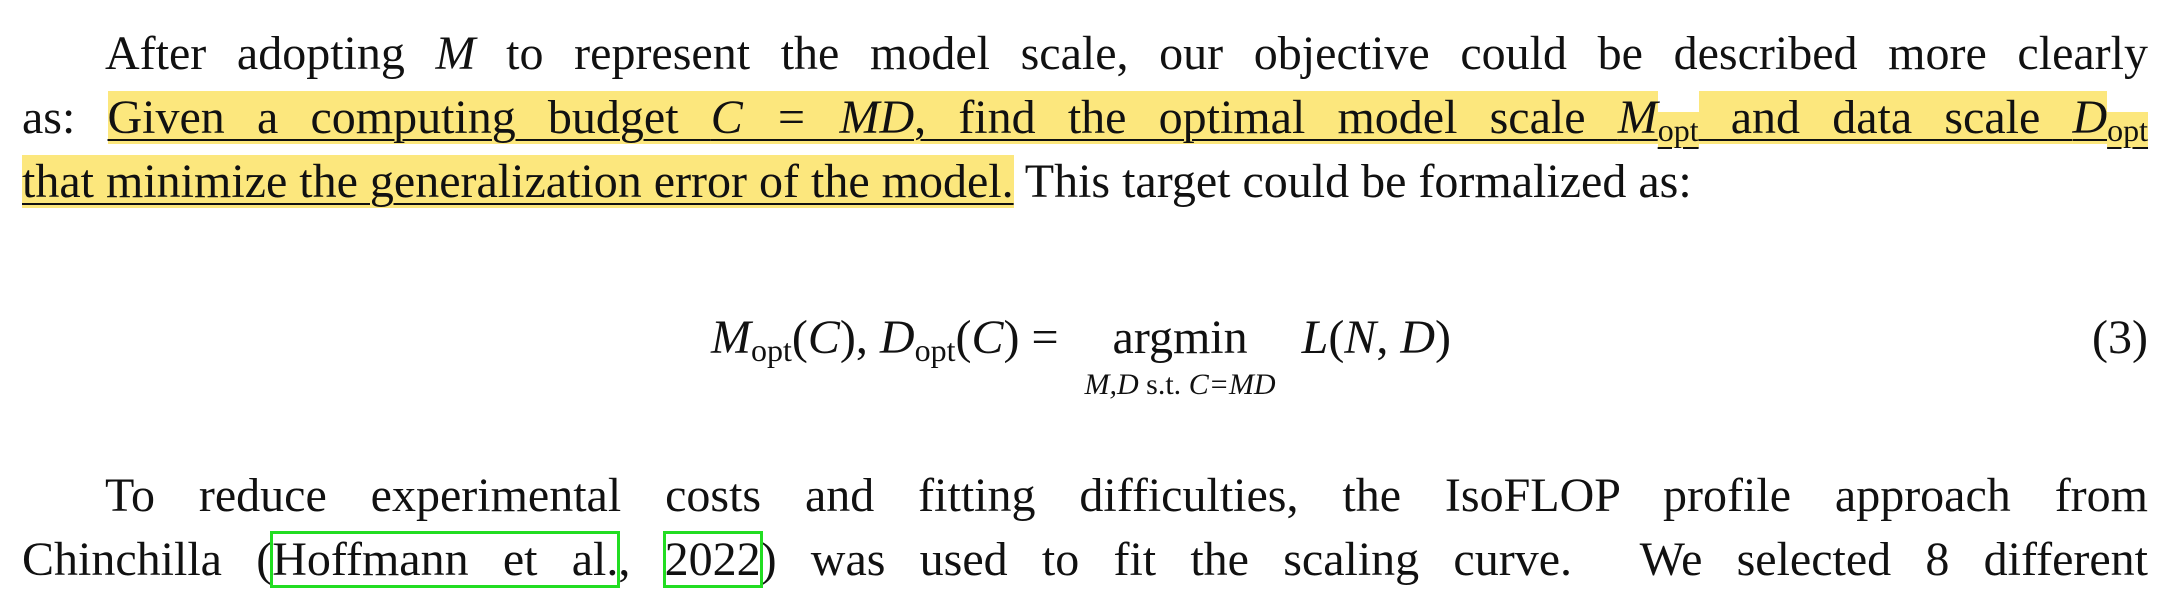 Image resolution: width=2170 pixels, height=594 pixels. I want to click on text-run: Given a computing budget, so click(409, 117).